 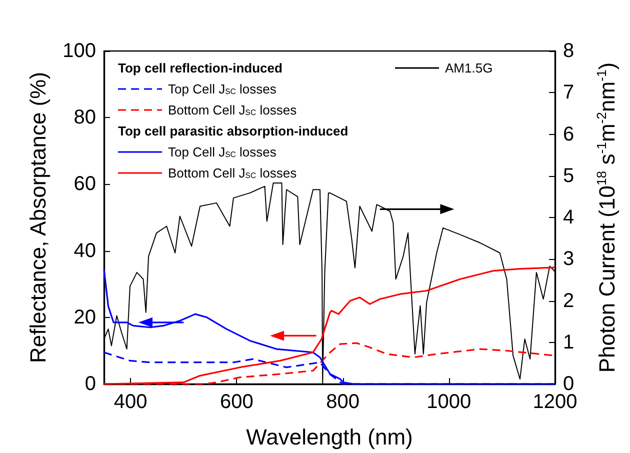 What do you see at coordinates (568, 51) in the screenshot?
I see `y2-tick-label: 8` at bounding box center [568, 51].